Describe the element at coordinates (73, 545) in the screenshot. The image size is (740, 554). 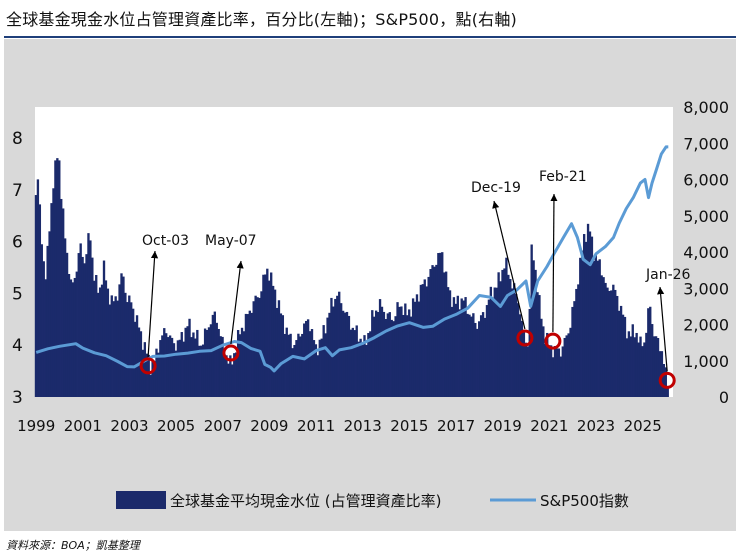
I see `source-note: 資料來源：BOA；凱基整理` at that location.